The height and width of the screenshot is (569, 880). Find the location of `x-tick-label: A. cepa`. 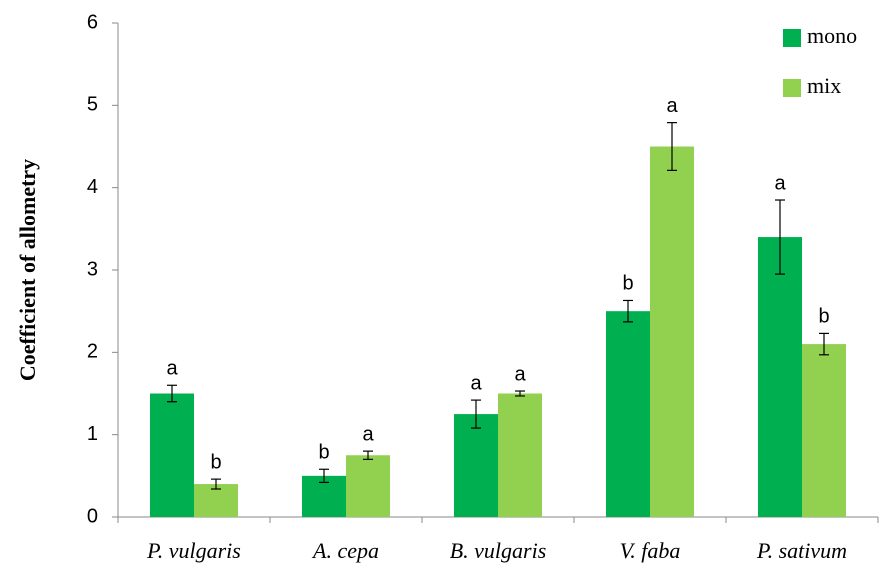

x-tick-label: A. cepa is located at coordinates (345, 550).